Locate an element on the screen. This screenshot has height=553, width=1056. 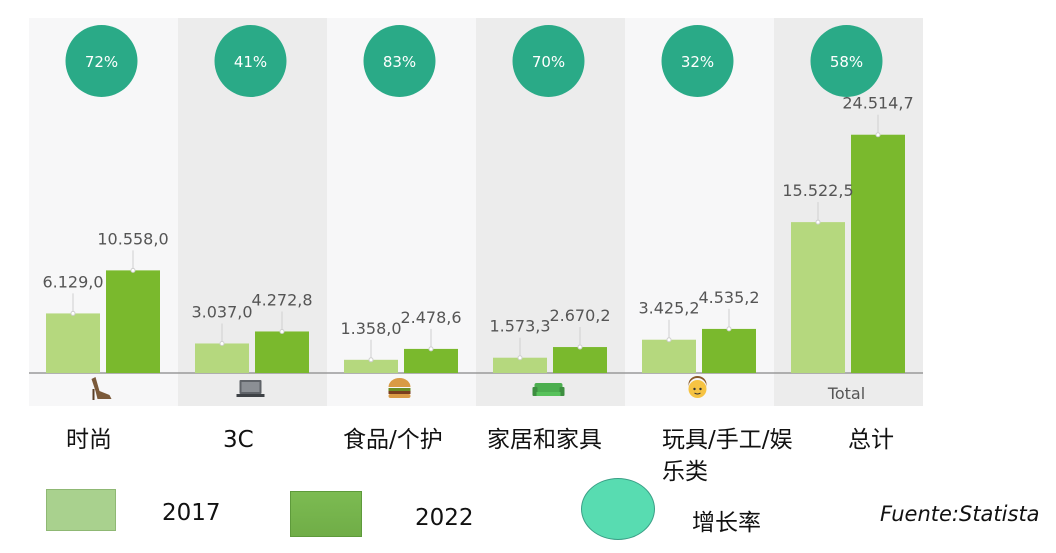
growth-label: 70% is located at coordinates (548, 62).